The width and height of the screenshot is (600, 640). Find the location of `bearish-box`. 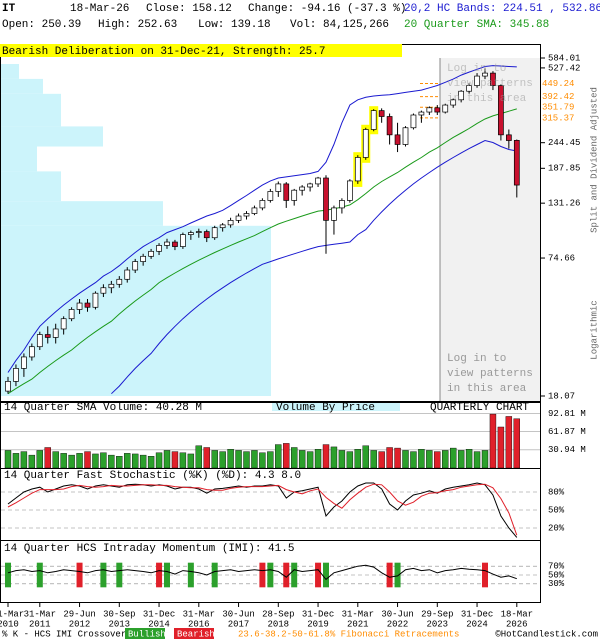

bearish-box is located at coordinates (194, 633).